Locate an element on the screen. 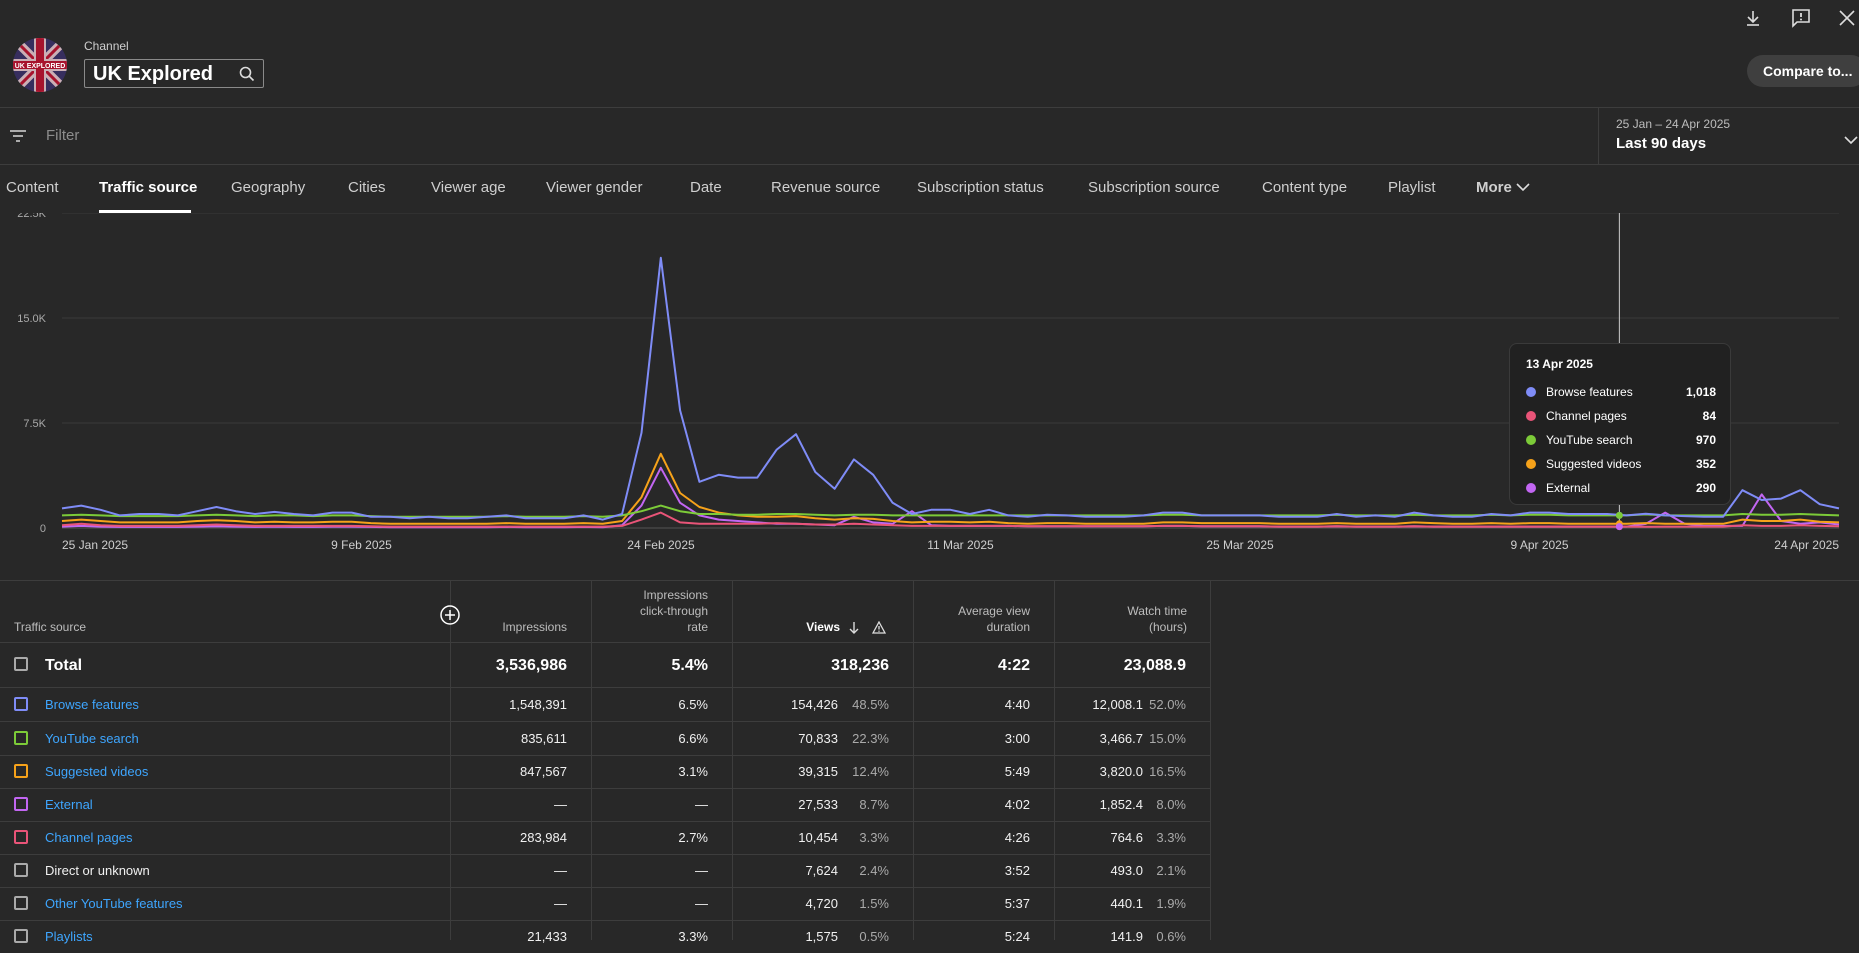 Image resolution: width=1859 pixels, height=953 pixels. date-range-label: Last 90 days is located at coordinates (1661, 143).